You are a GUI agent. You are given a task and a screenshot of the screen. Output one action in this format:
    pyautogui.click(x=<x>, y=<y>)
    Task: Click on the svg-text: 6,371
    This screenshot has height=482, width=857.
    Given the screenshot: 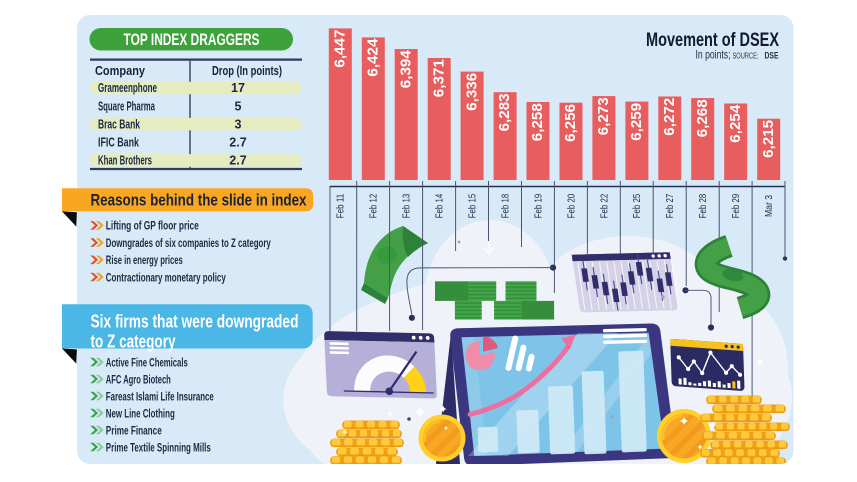 What is the action you would take?
    pyautogui.click(x=439, y=78)
    